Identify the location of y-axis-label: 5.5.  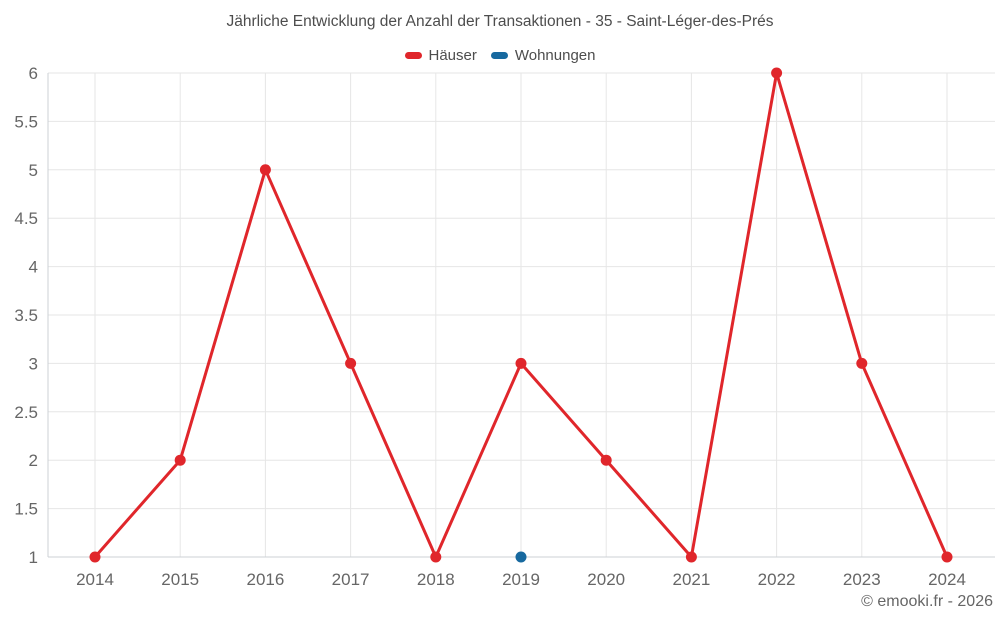
(26, 121).